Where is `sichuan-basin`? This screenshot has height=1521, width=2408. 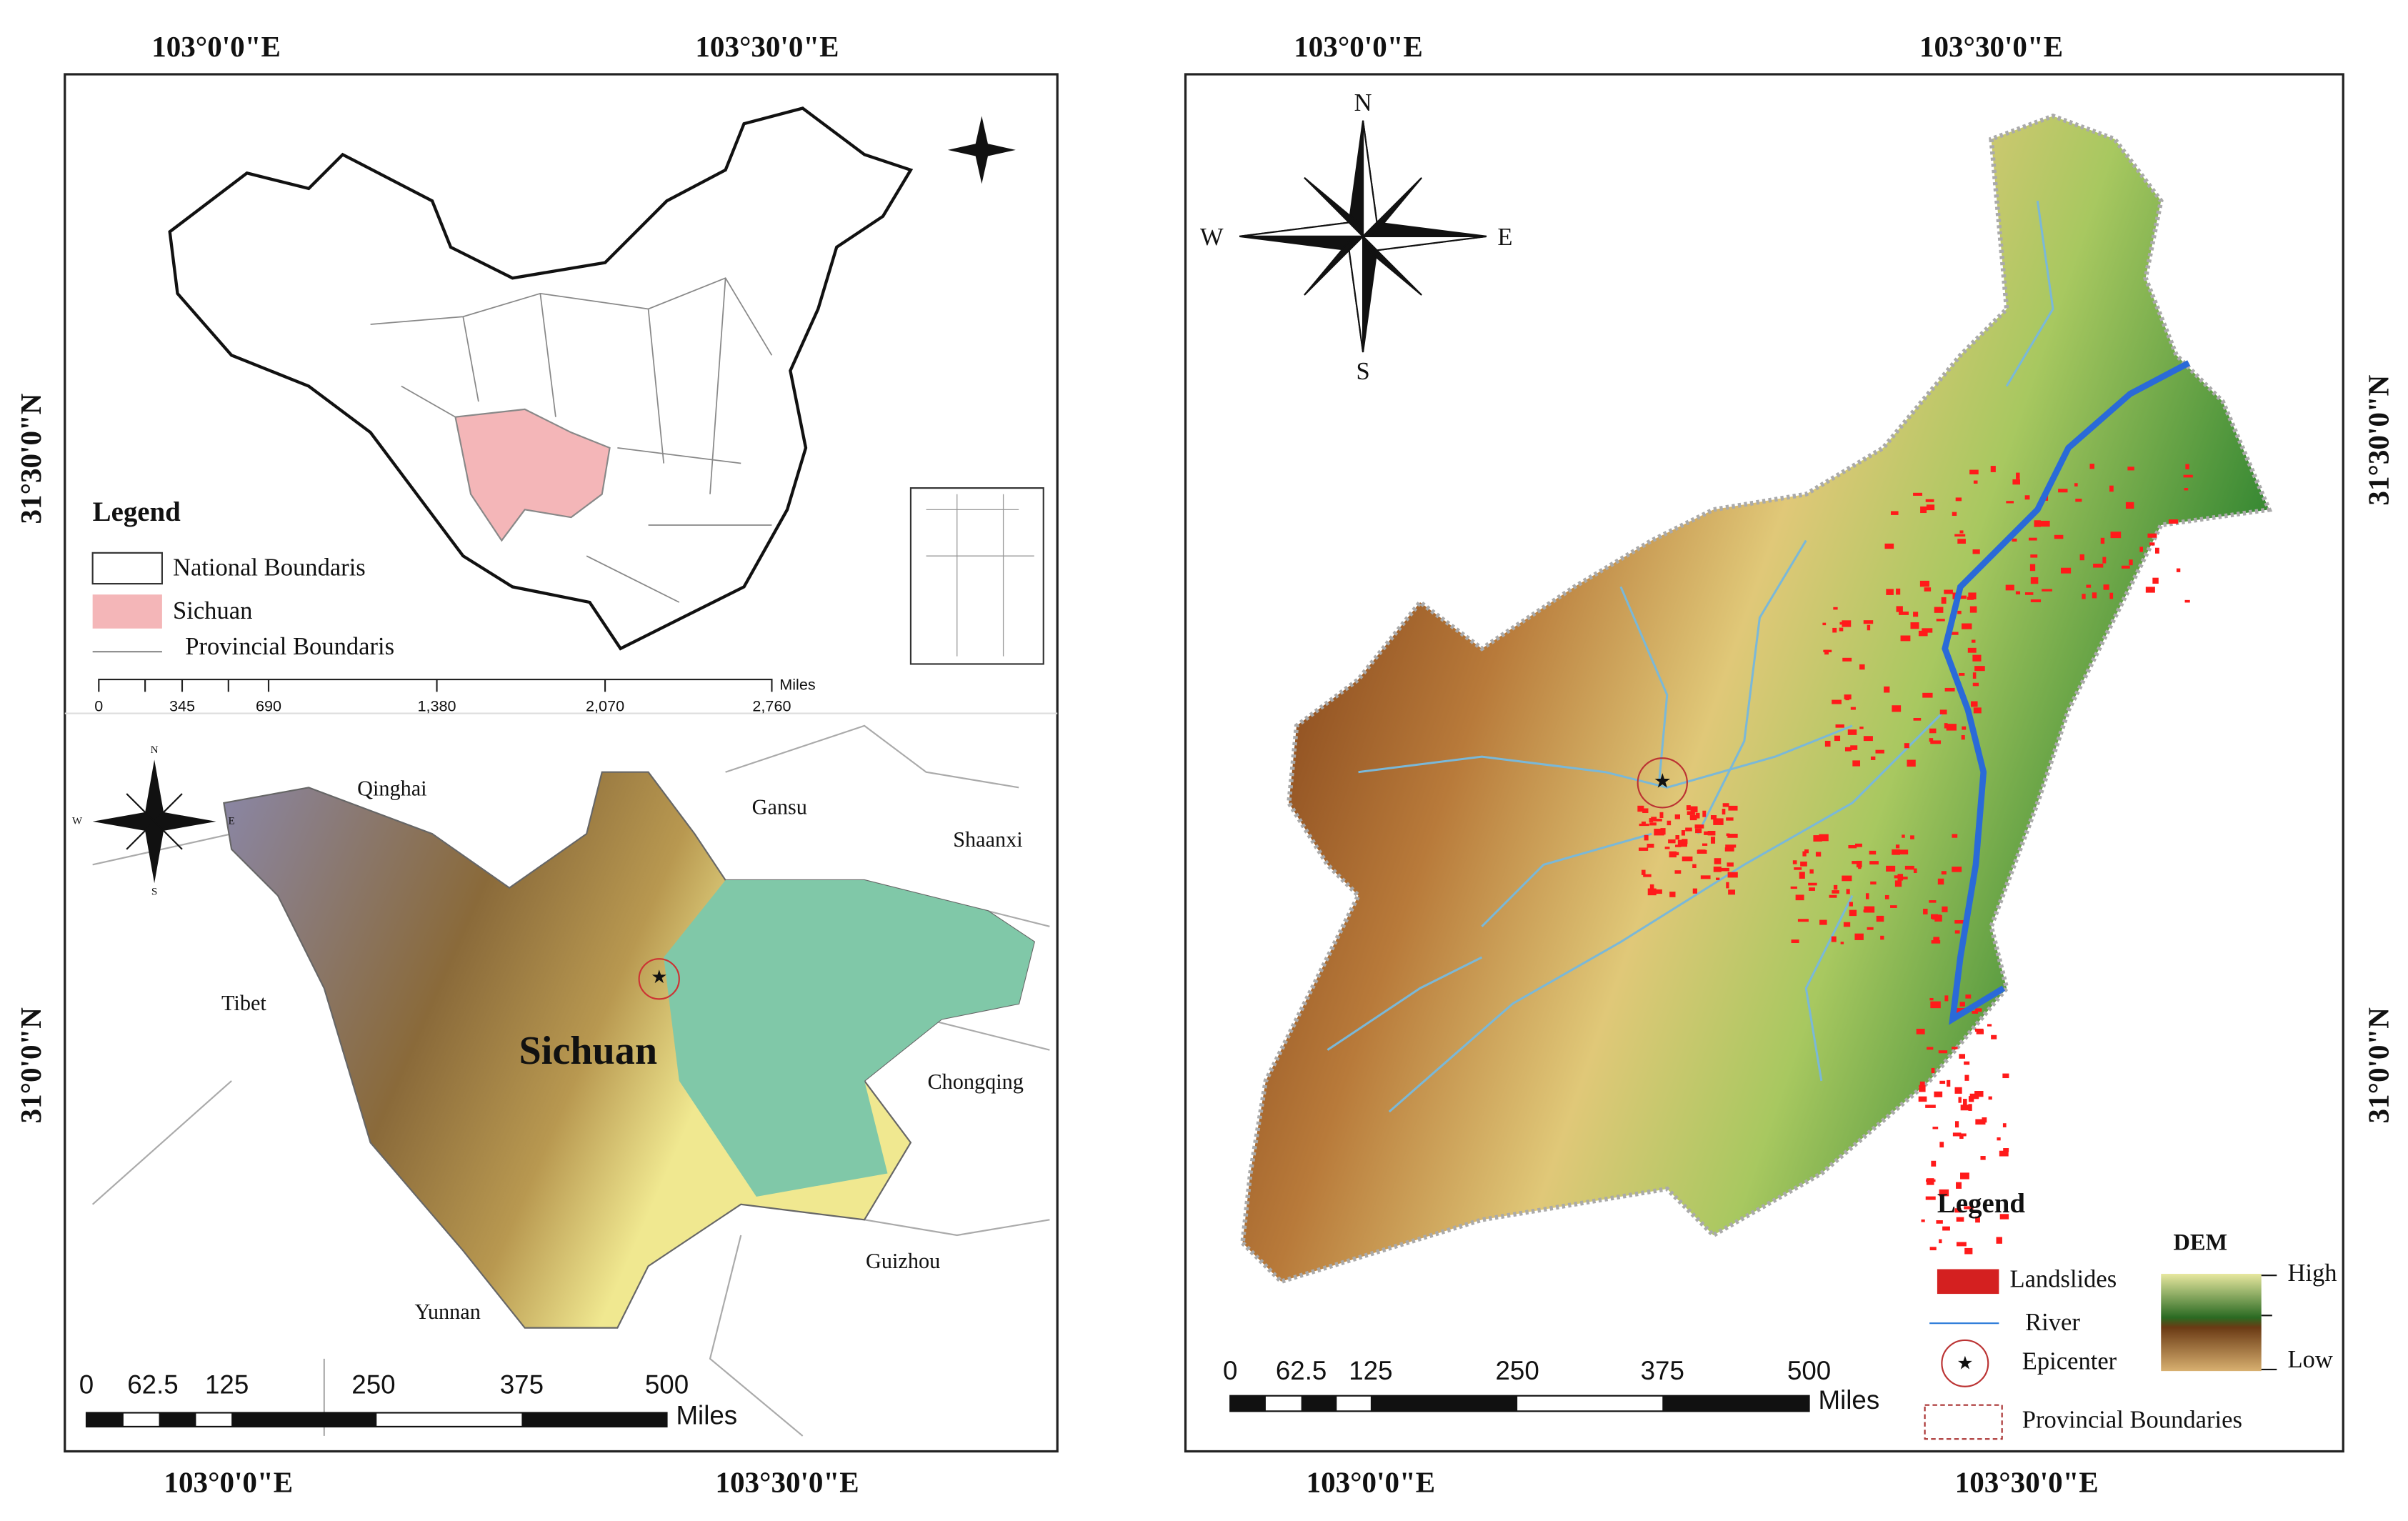
sichuan-basin is located at coordinates (849, 1038).